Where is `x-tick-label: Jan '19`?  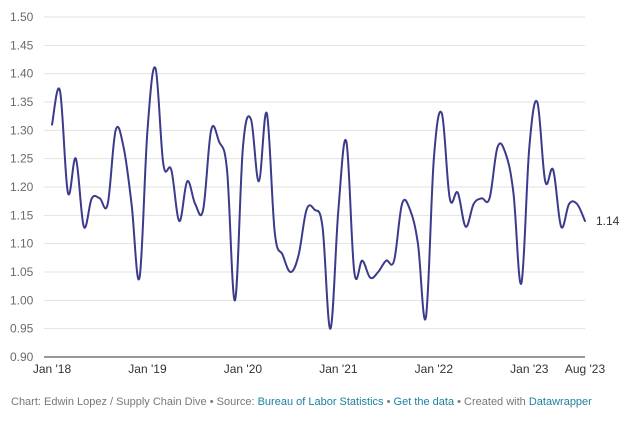 x-tick-label: Jan '19 is located at coordinates (147, 369).